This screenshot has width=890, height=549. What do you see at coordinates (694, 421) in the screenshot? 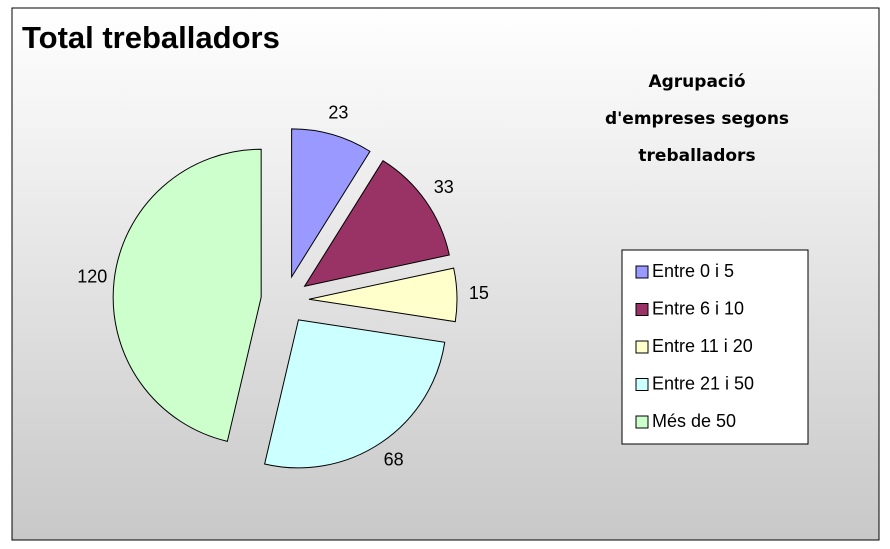
I see `legend-label: Més de 50` at bounding box center [694, 421].